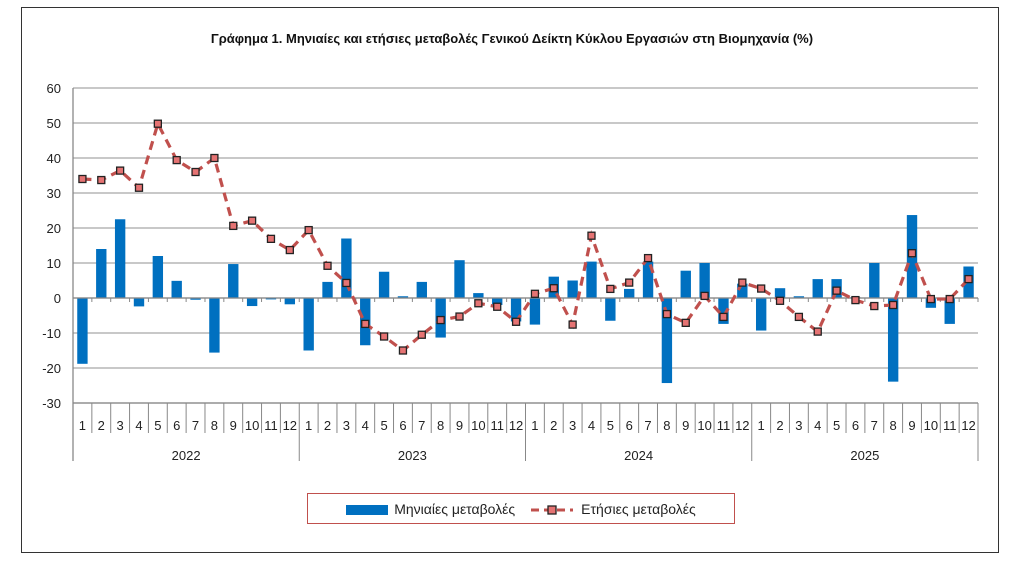  I want to click on y-tick-label: 20, so click(54, 228).